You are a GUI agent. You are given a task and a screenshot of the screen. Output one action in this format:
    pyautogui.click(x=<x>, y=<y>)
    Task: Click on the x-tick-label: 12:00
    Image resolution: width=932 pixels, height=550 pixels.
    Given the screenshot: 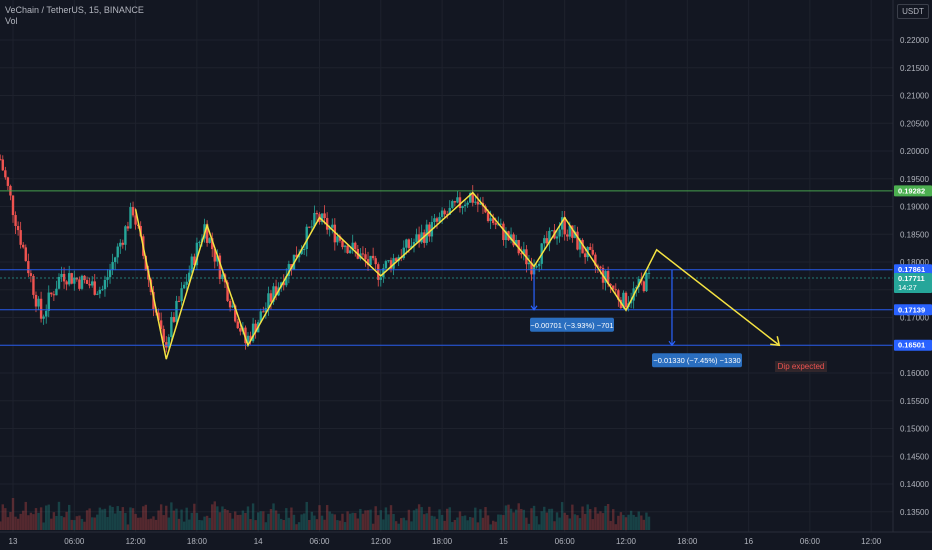 What is the action you would take?
    pyautogui.click(x=136, y=541)
    